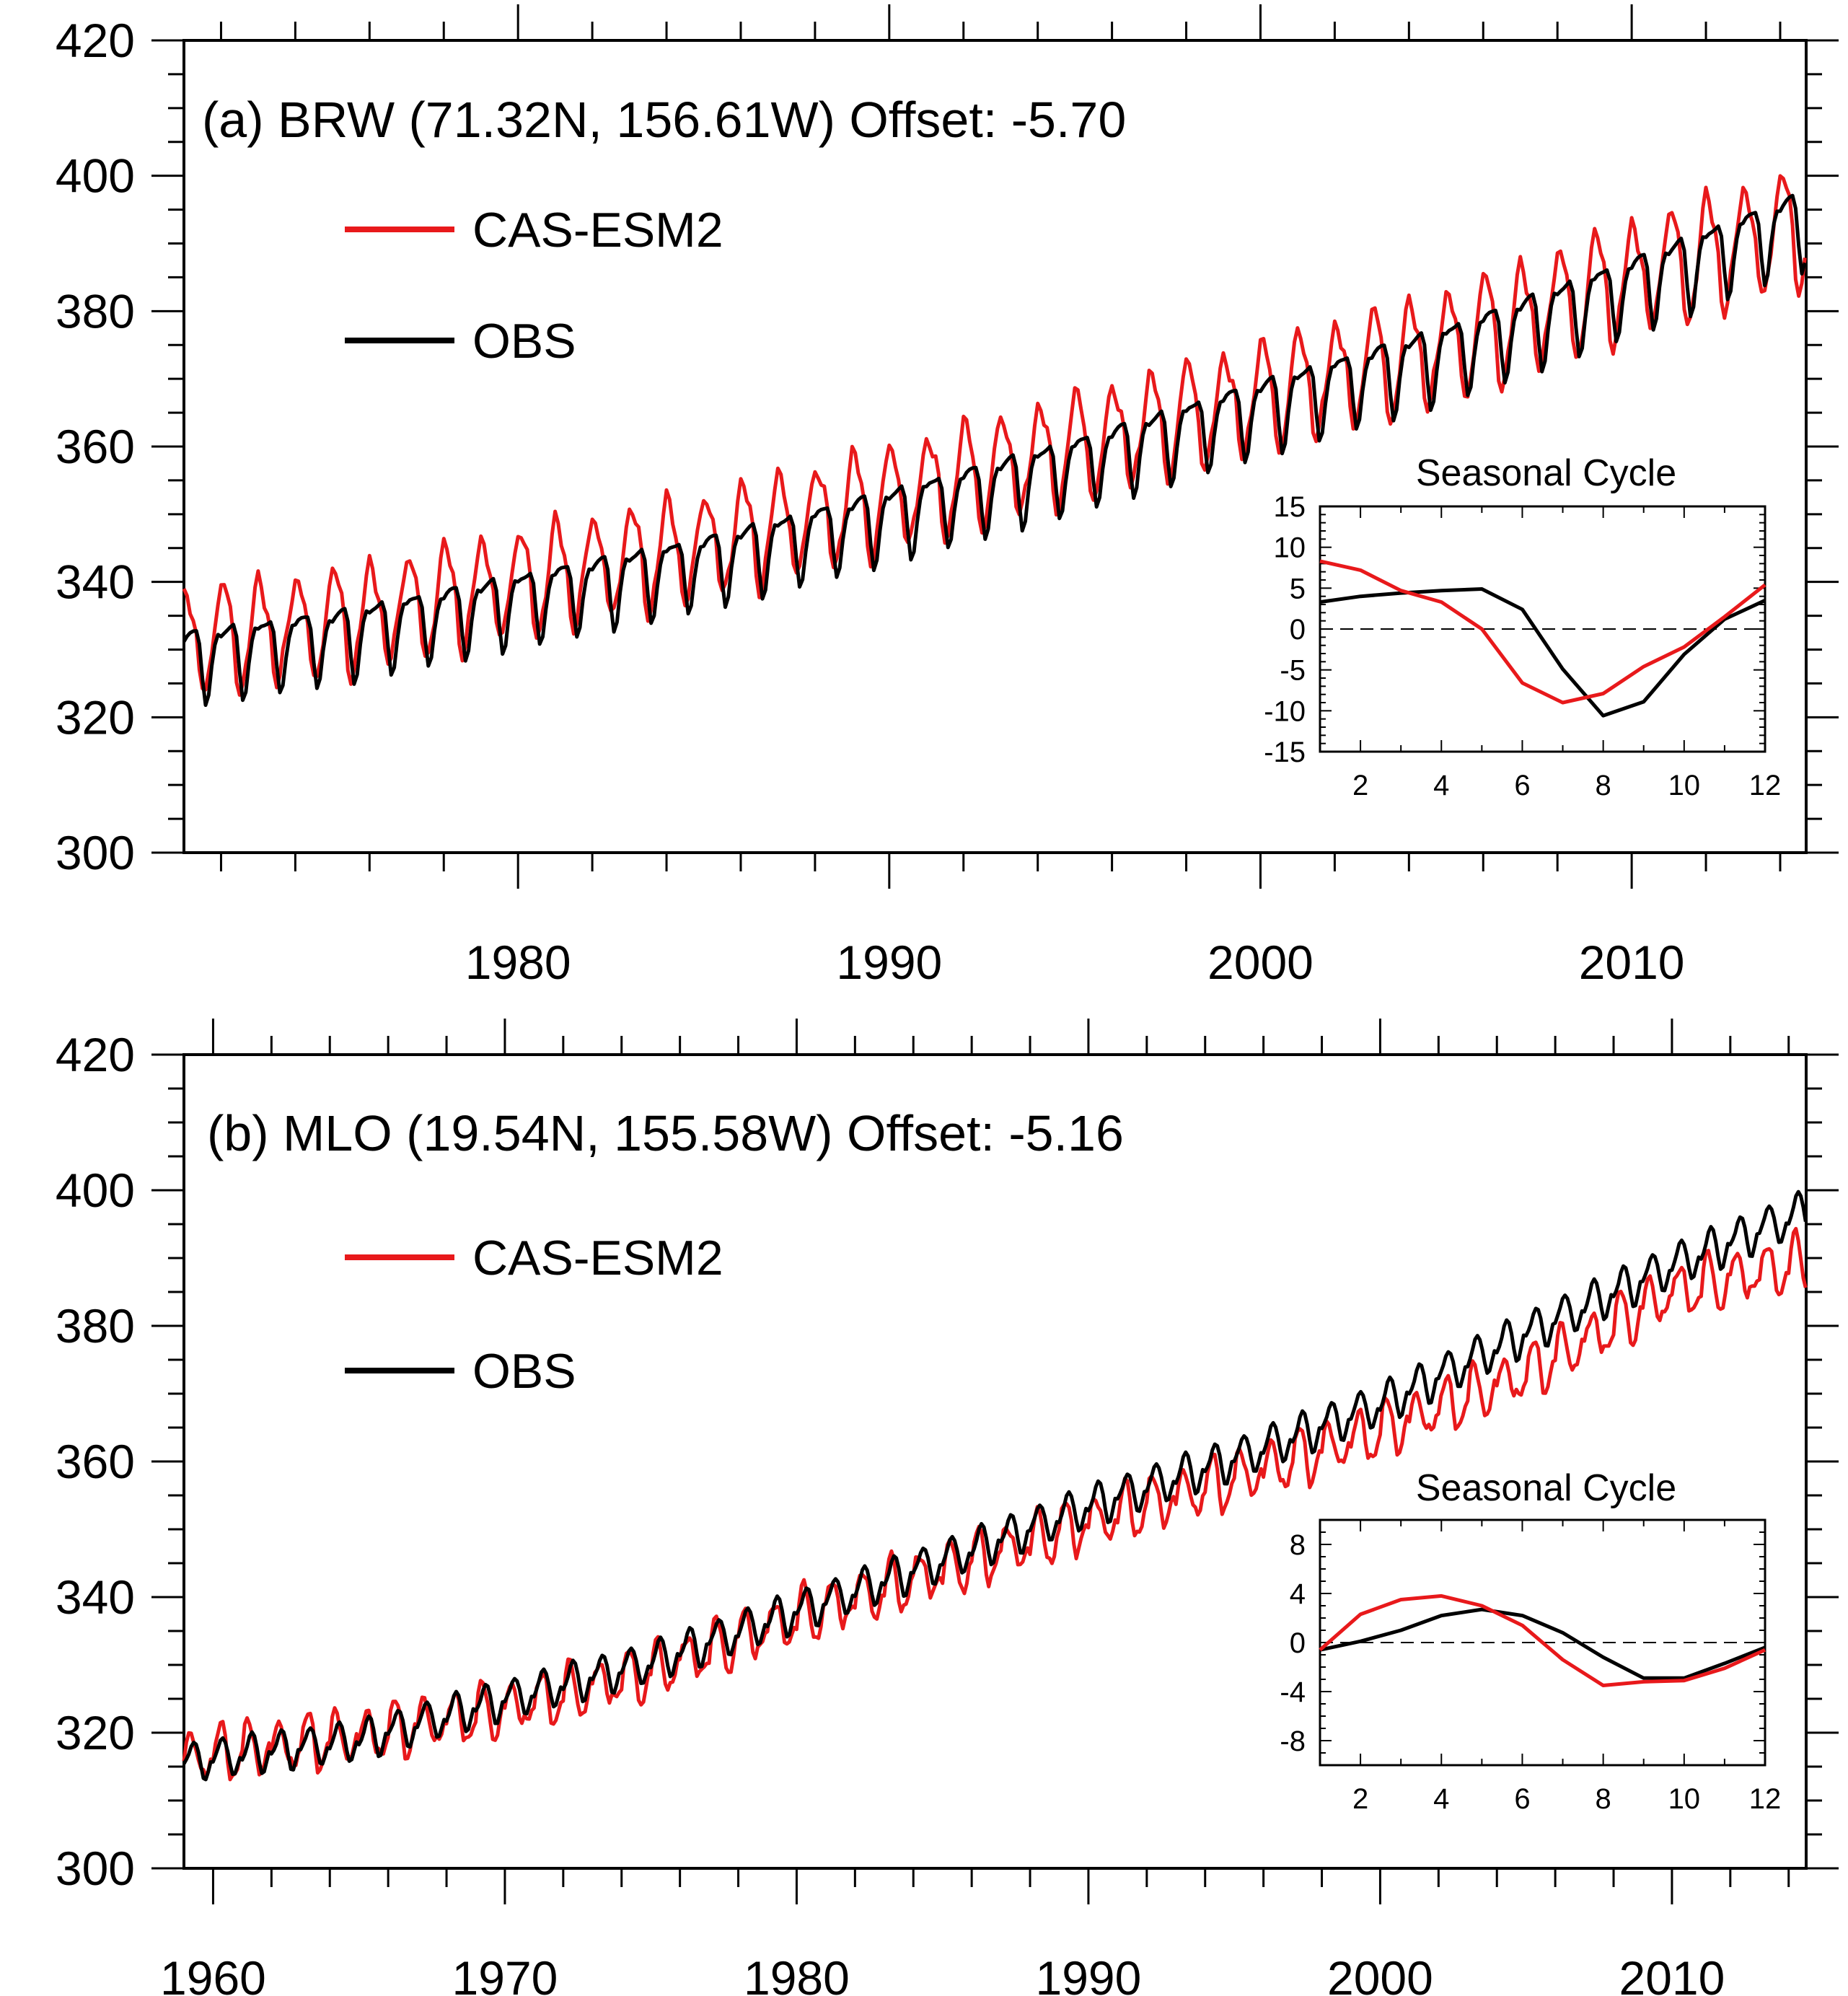  Describe the element at coordinates (666, 1133) in the screenshot. I see `panel-title: (b) MLO (19.54N, 155.58W) Offset: -5.16` at that location.